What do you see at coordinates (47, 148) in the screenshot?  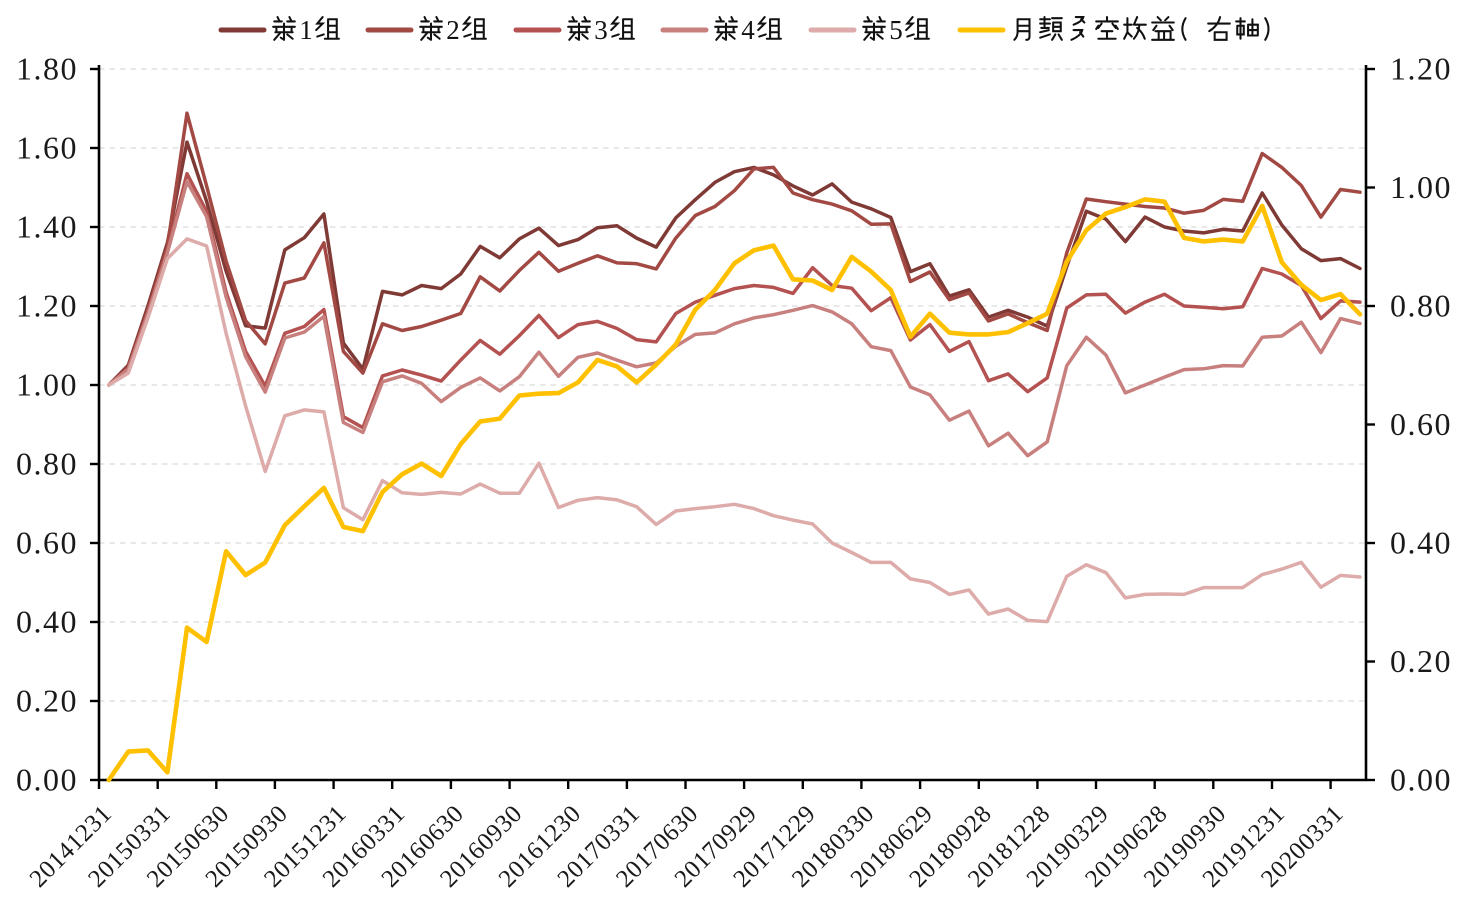 I see `svg-text: 1.60` at bounding box center [47, 148].